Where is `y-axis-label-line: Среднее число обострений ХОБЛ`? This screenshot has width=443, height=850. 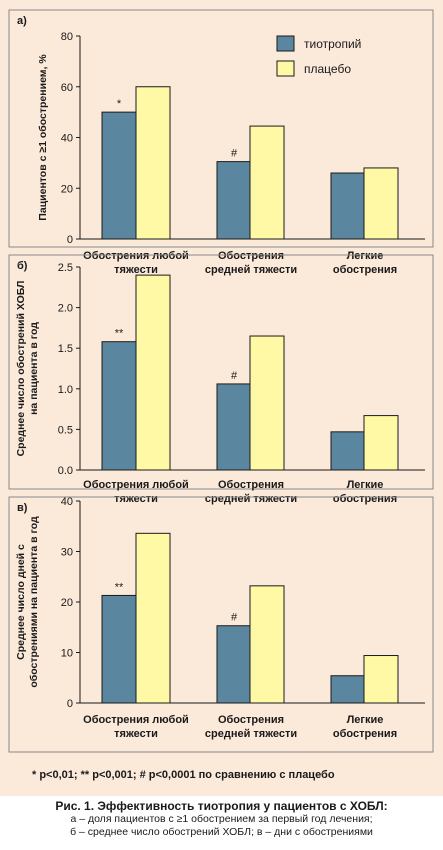 y-axis-label-line: Среднее число обострений ХОБЛ is located at coordinates (21, 369).